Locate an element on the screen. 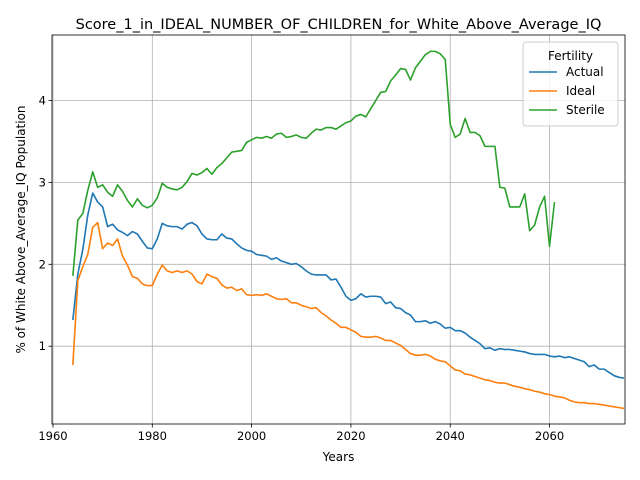 The height and width of the screenshot is (480, 640). legend-label-actual: Actual is located at coordinates (585, 72).